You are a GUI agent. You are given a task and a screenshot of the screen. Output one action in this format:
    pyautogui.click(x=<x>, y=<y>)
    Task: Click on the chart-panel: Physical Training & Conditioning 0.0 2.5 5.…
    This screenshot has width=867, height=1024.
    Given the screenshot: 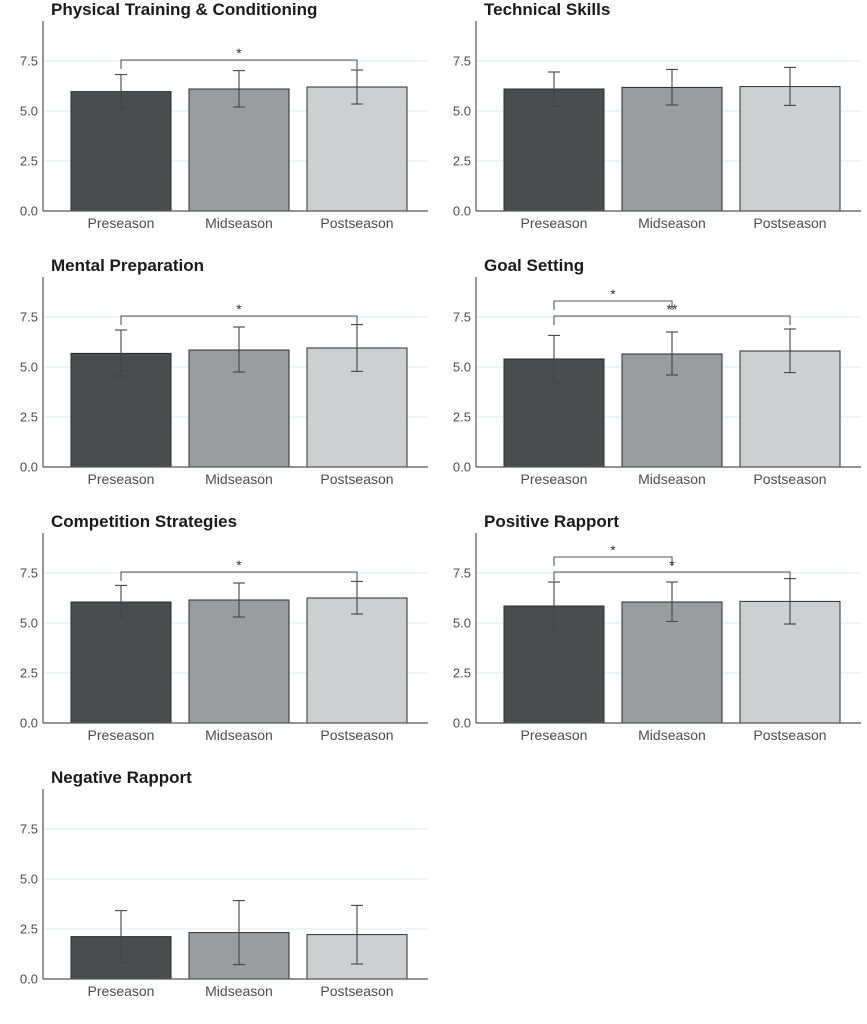 What is the action you would take?
    pyautogui.click(x=224, y=115)
    